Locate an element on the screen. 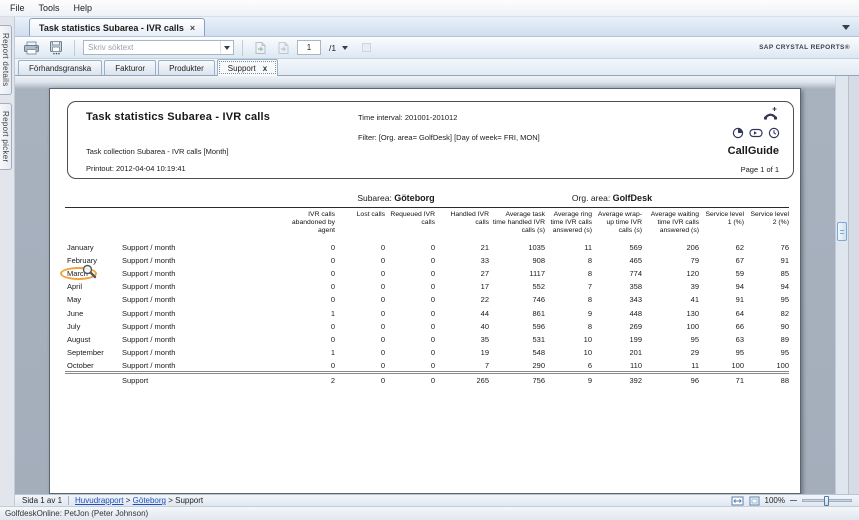  toolbar-extra-button is located at coordinates (367, 47).